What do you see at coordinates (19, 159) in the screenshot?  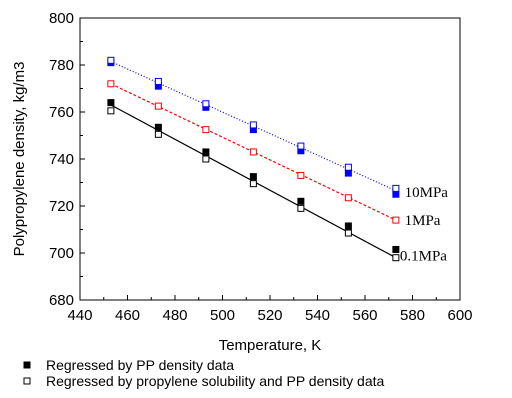 I see `y-axis-label: Polypropylene density, kg/m3` at bounding box center [19, 159].